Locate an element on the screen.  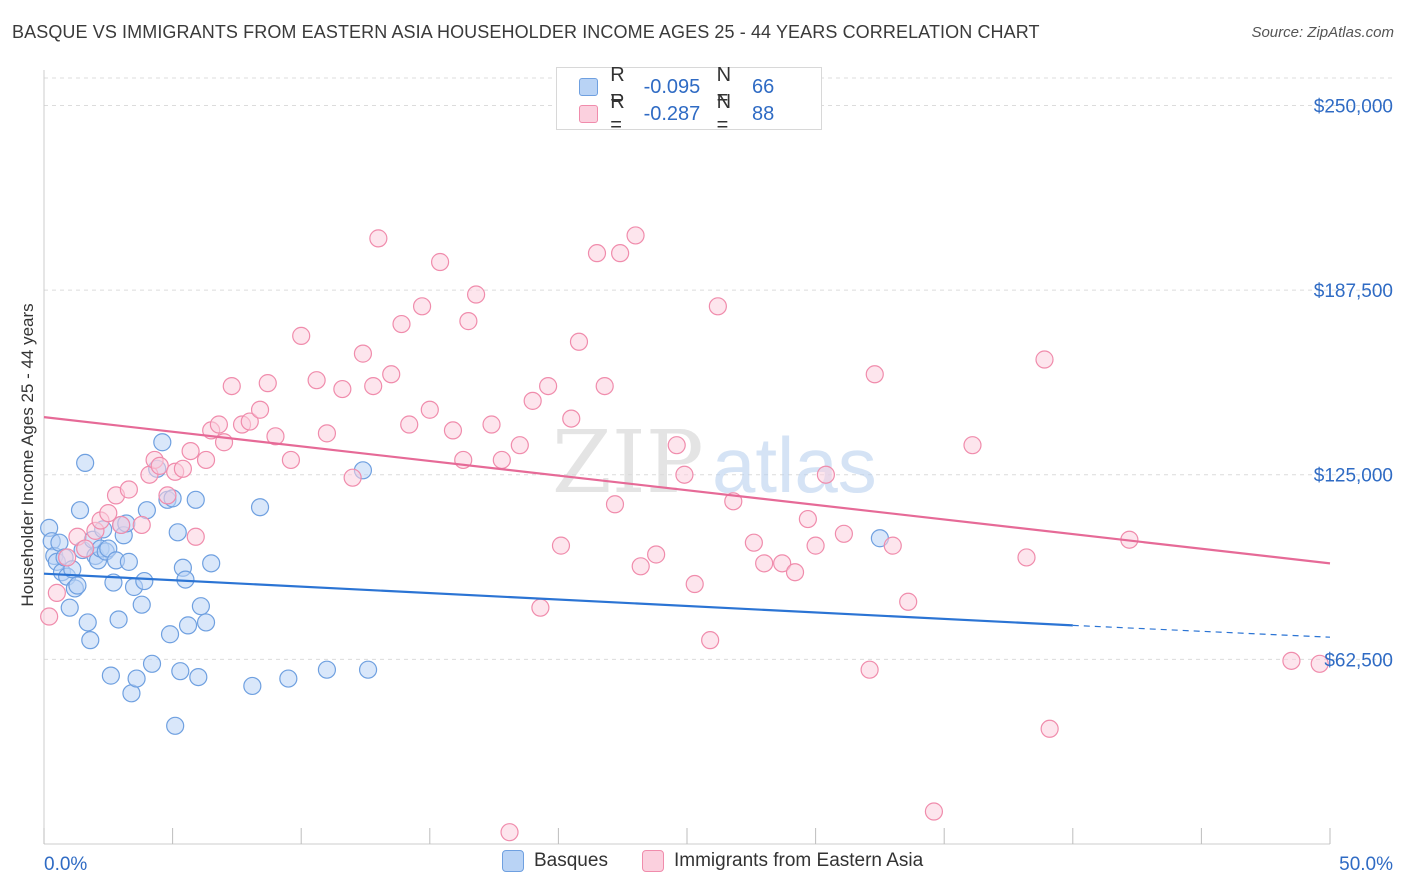
bottom-legend-basques: Basques is located at coordinates (555, 861).